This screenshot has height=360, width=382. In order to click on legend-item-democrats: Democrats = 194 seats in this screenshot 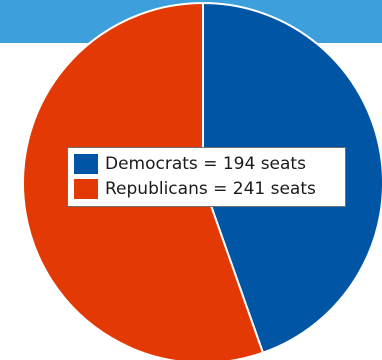, I will do `click(209, 163)`.